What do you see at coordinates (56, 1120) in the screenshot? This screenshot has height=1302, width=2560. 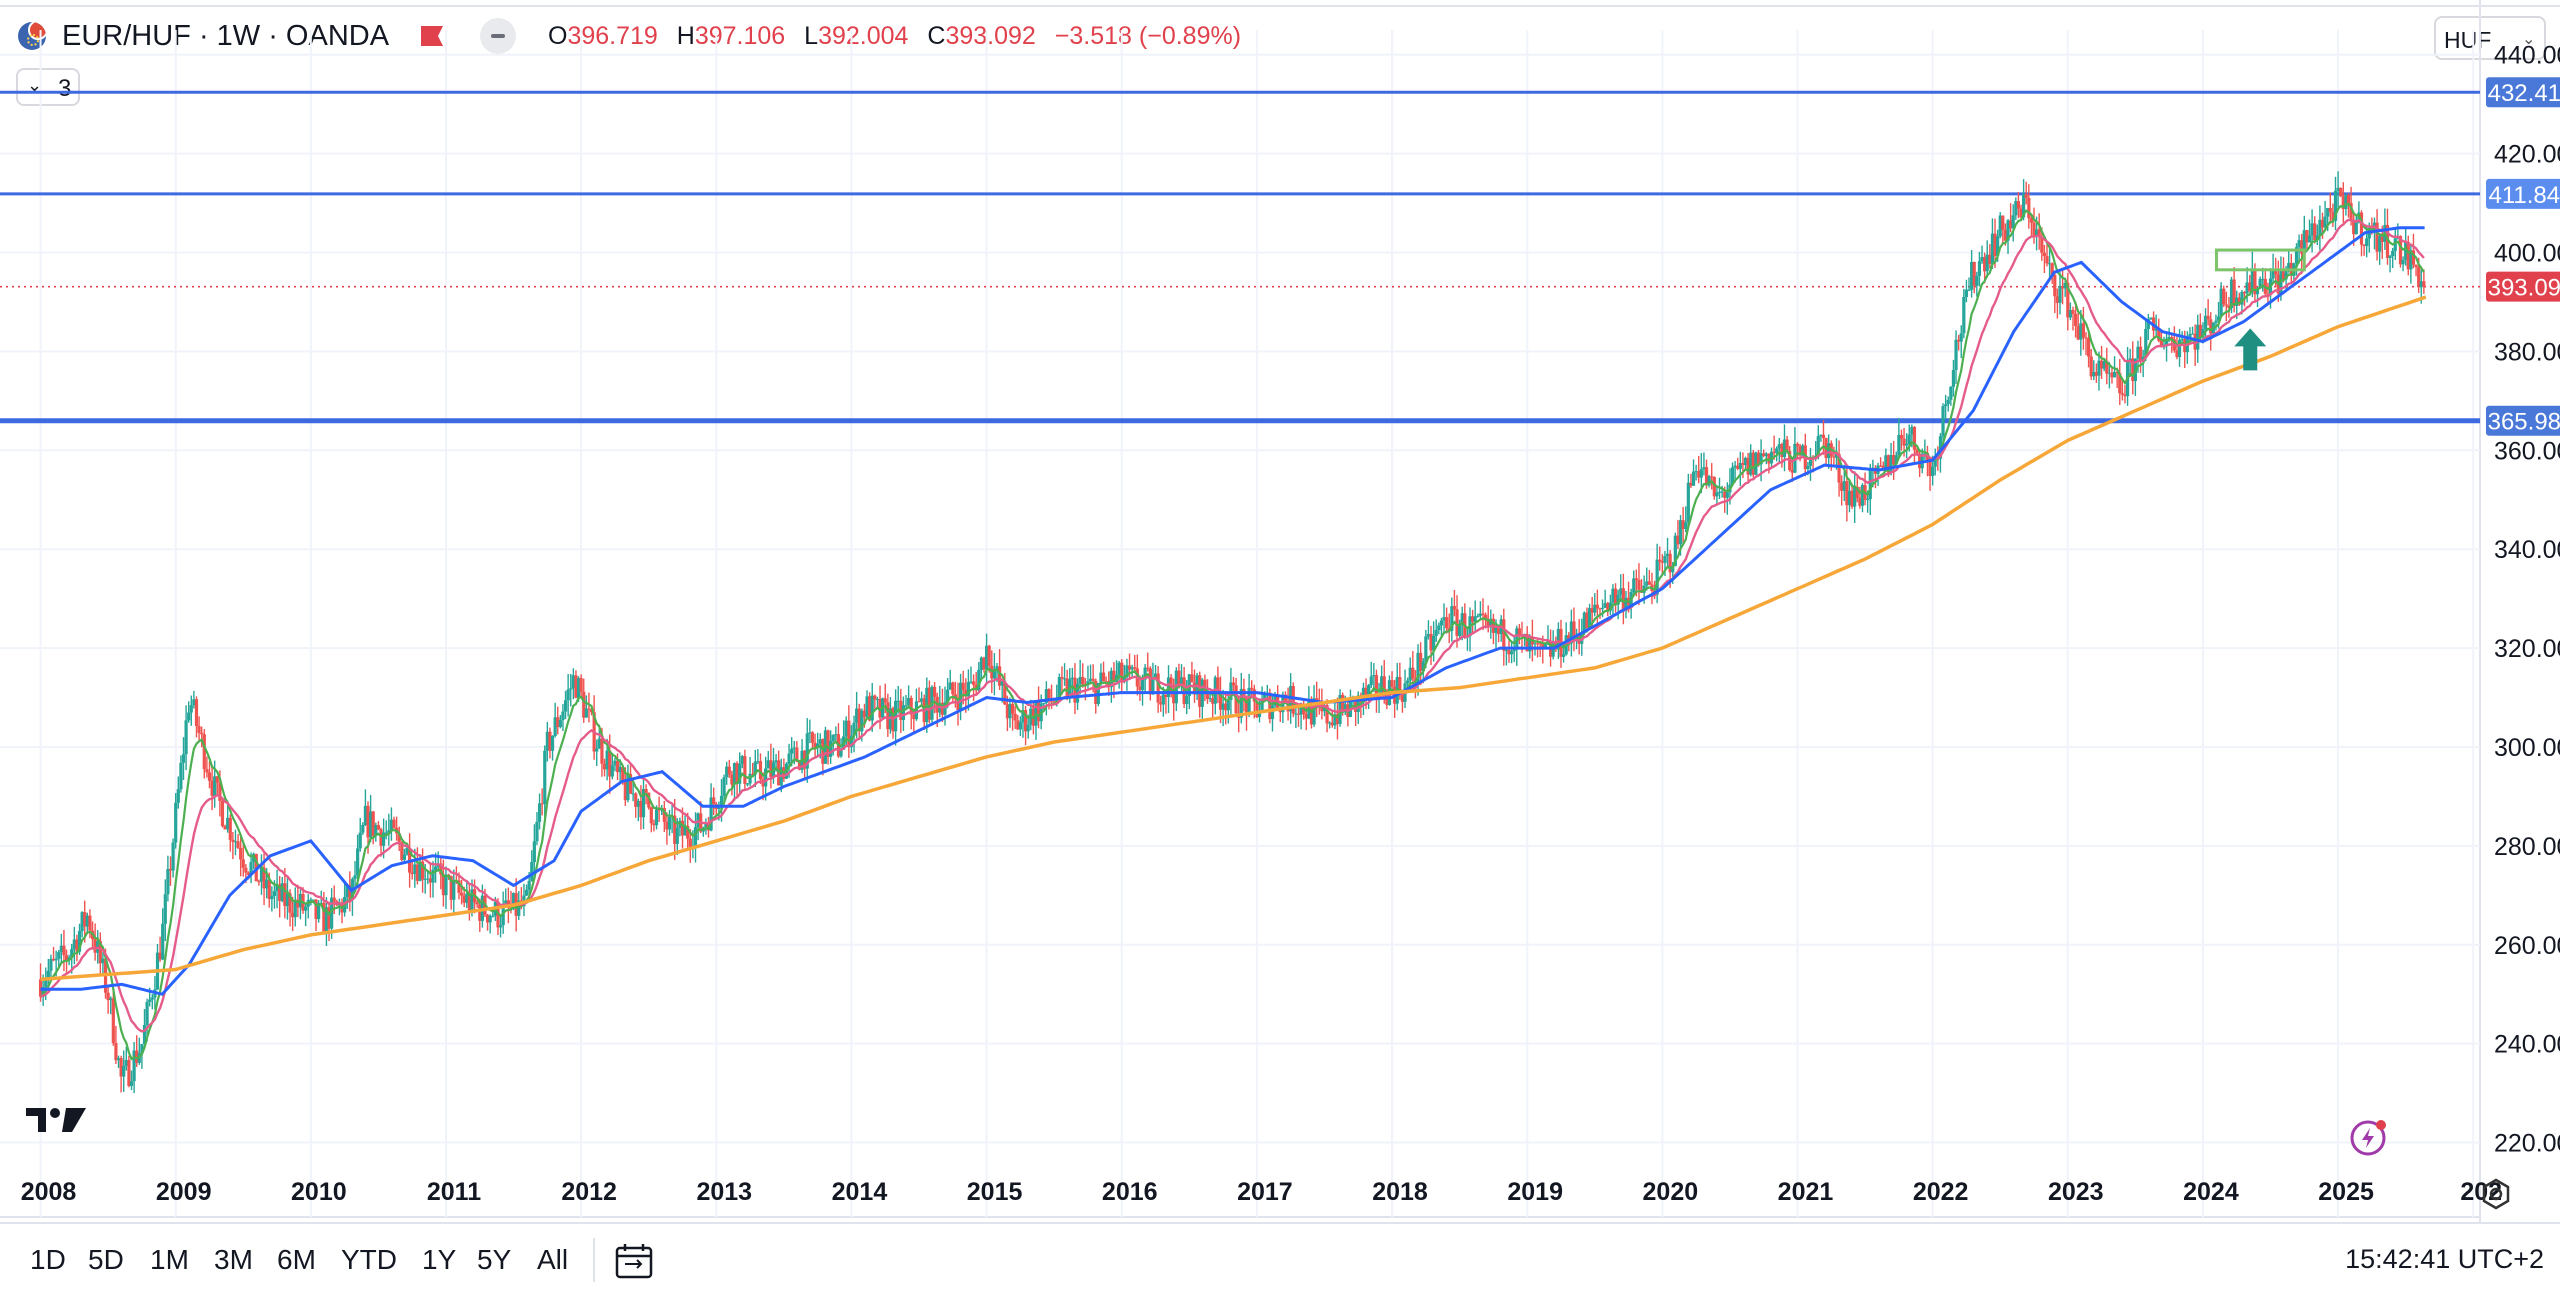 I see `tradingview-logo` at bounding box center [56, 1120].